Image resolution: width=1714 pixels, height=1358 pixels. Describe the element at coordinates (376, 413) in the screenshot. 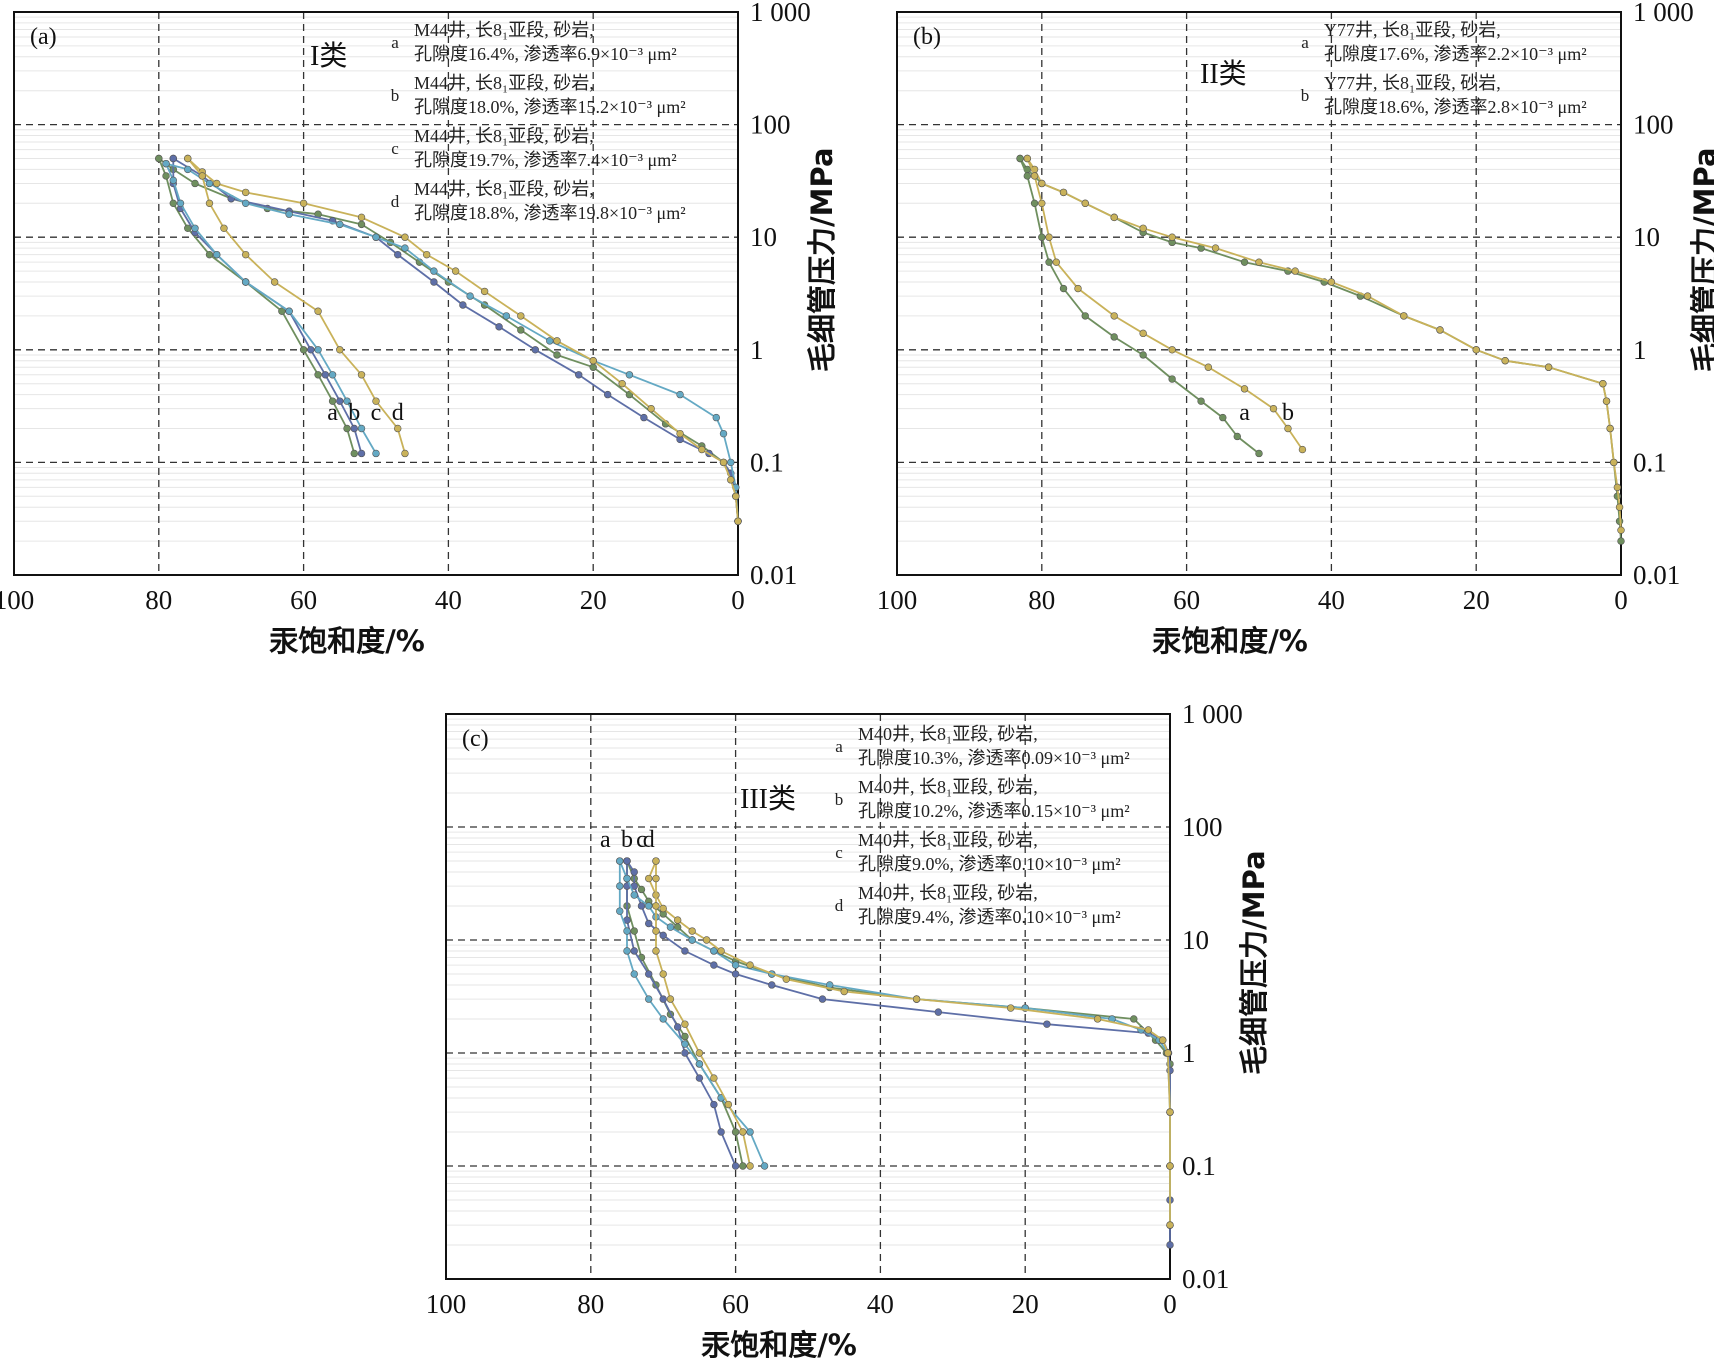

I see `curve-label-c: c` at that location.